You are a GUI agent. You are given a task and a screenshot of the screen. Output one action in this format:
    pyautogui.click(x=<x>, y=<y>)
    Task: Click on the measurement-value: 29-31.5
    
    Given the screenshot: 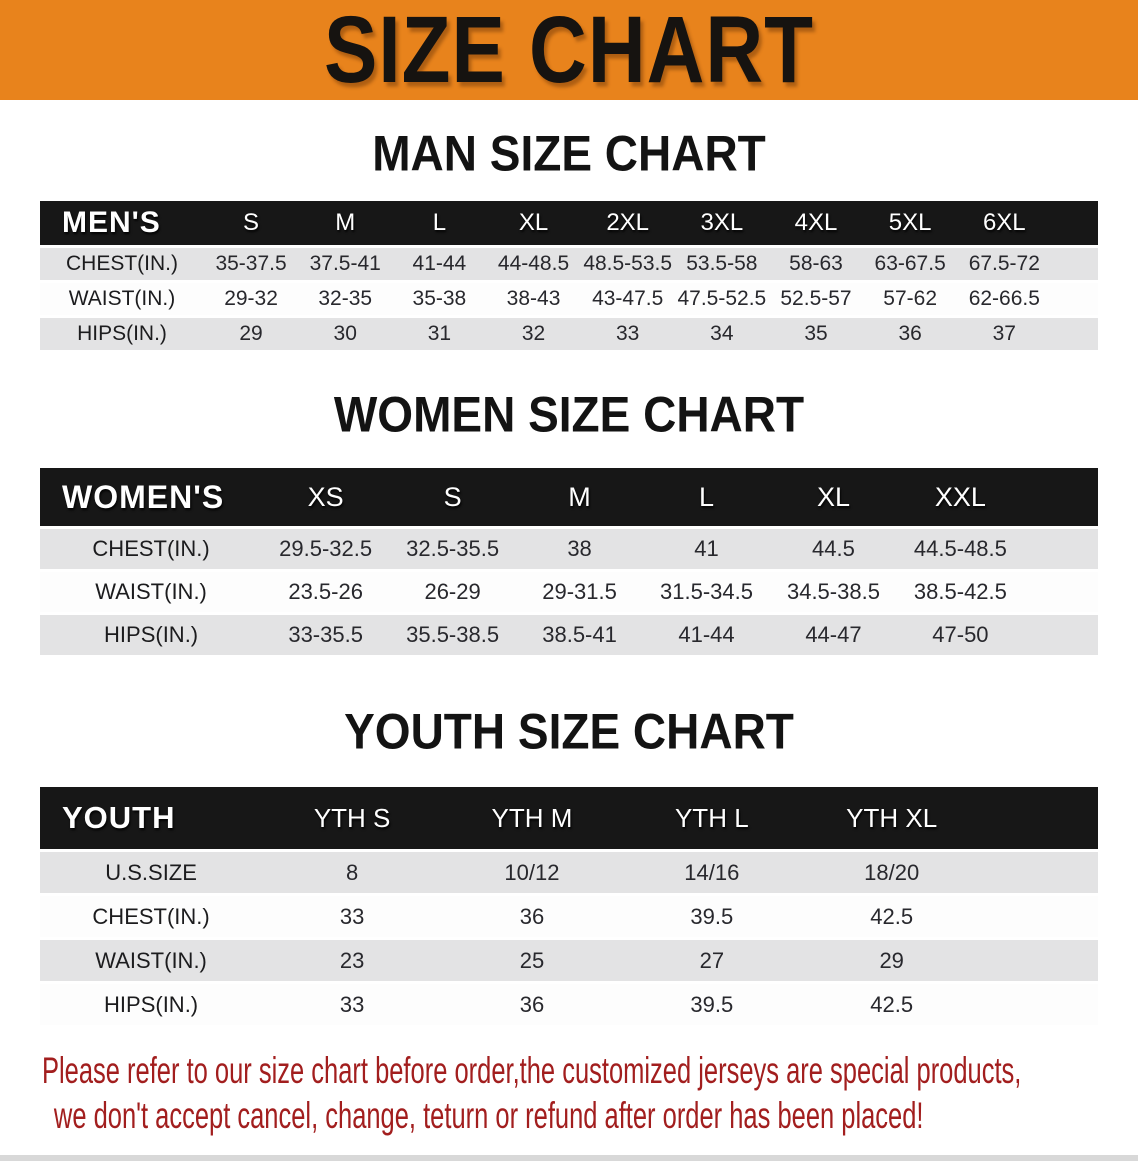 What is the action you would take?
    pyautogui.click(x=580, y=592)
    